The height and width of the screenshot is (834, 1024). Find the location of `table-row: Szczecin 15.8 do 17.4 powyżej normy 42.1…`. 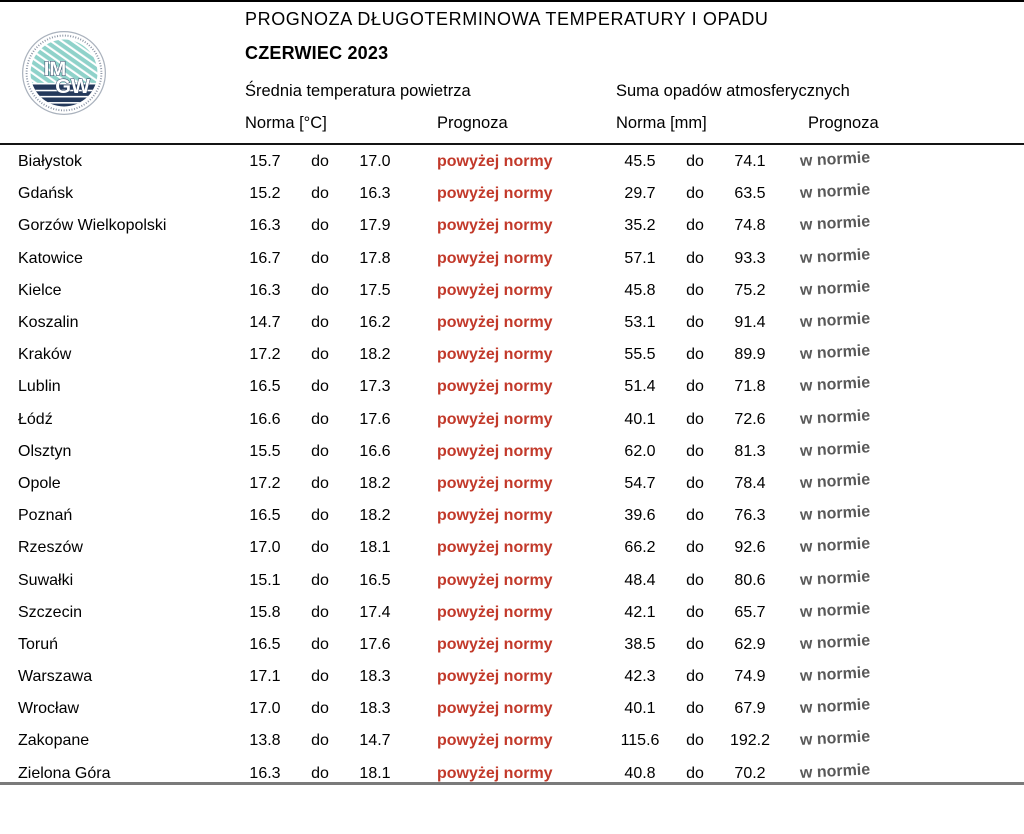

table-row: Szczecin 15.8 do 17.4 powyżej normy 42.1… is located at coordinates (512, 613).